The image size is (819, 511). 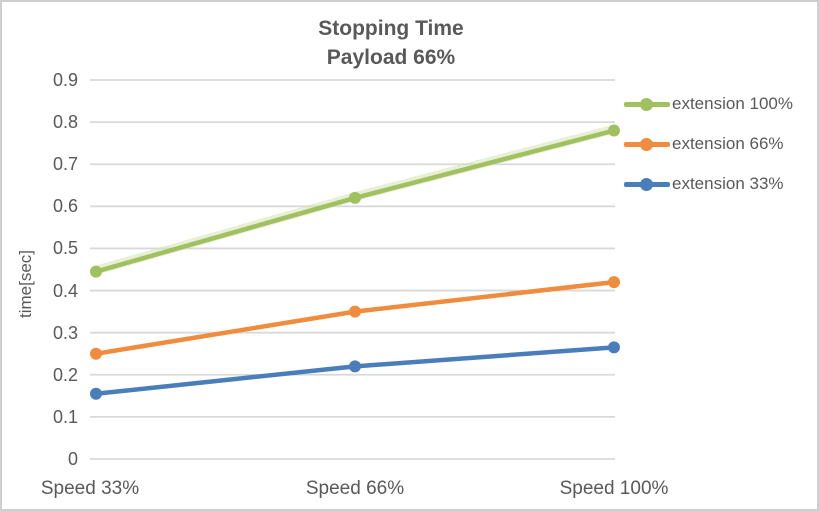 I want to click on x-tick-label: Speed 33%, so click(x=90, y=488).